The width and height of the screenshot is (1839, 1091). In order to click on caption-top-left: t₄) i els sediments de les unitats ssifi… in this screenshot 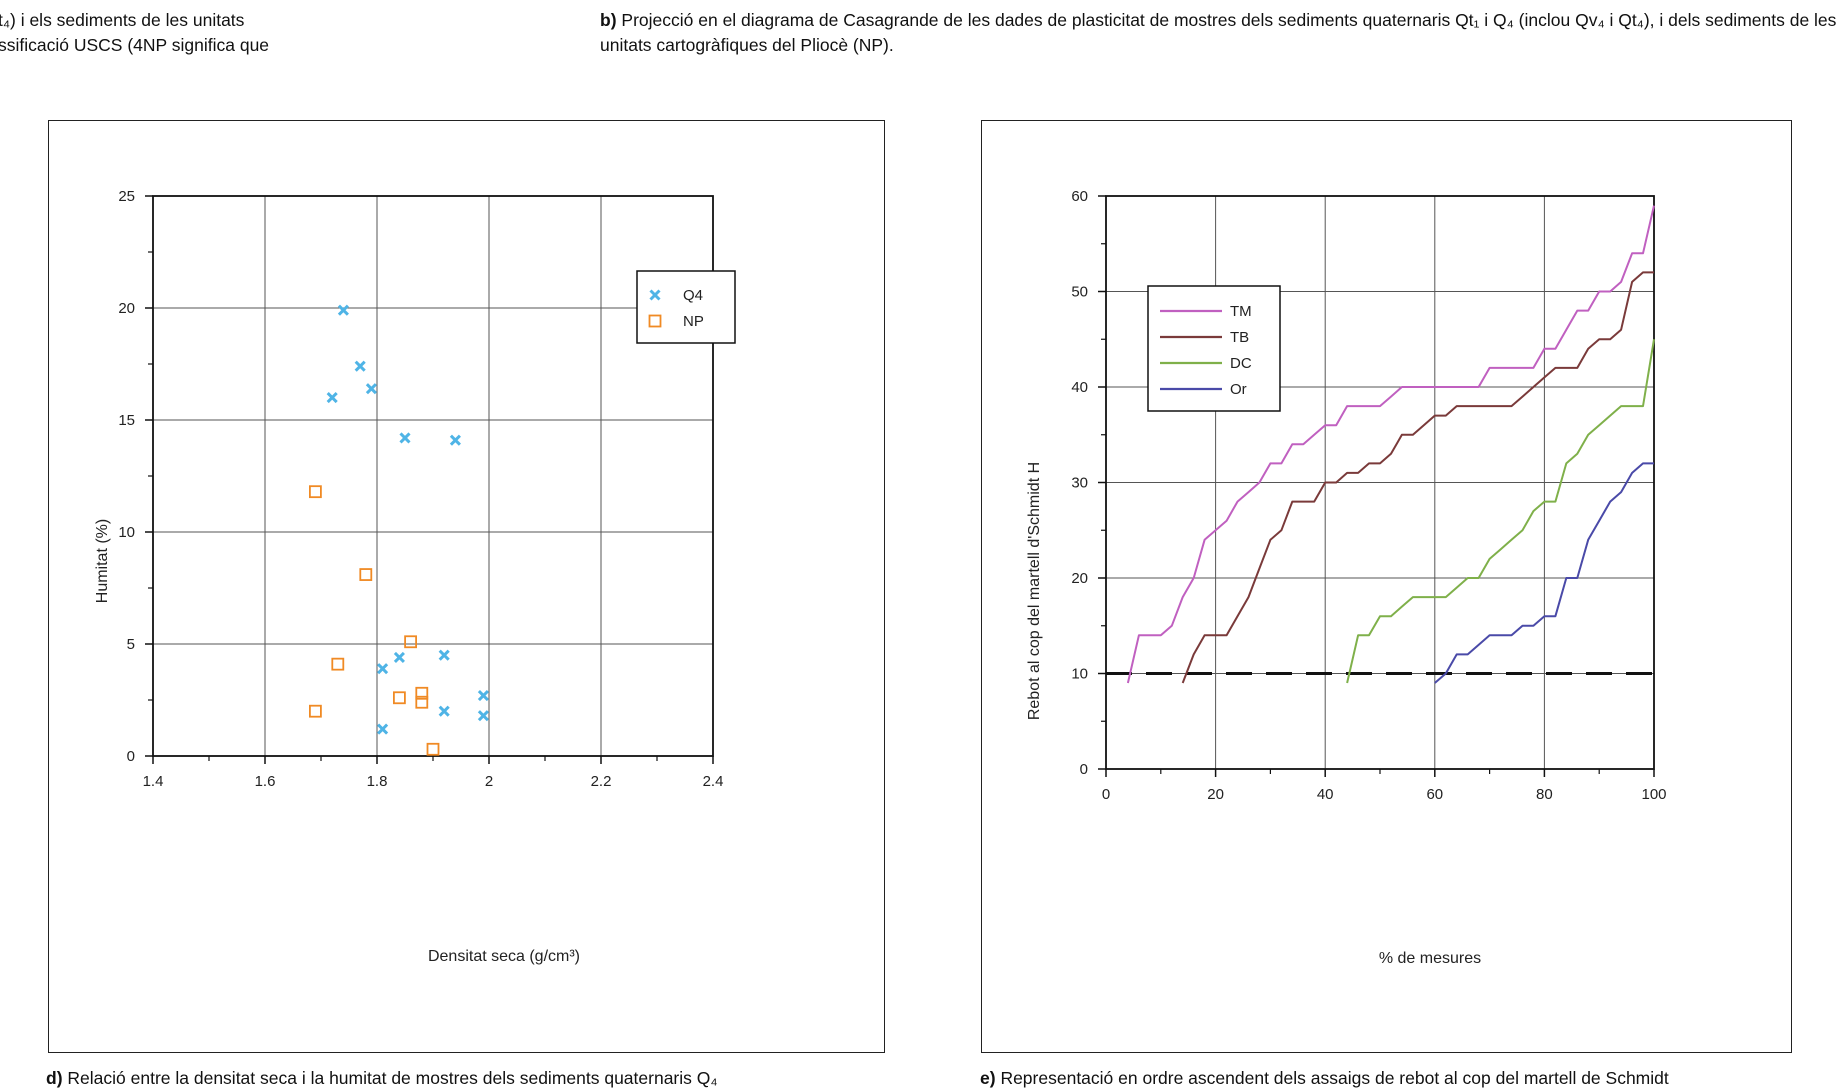, I will do `click(169, 33)`.